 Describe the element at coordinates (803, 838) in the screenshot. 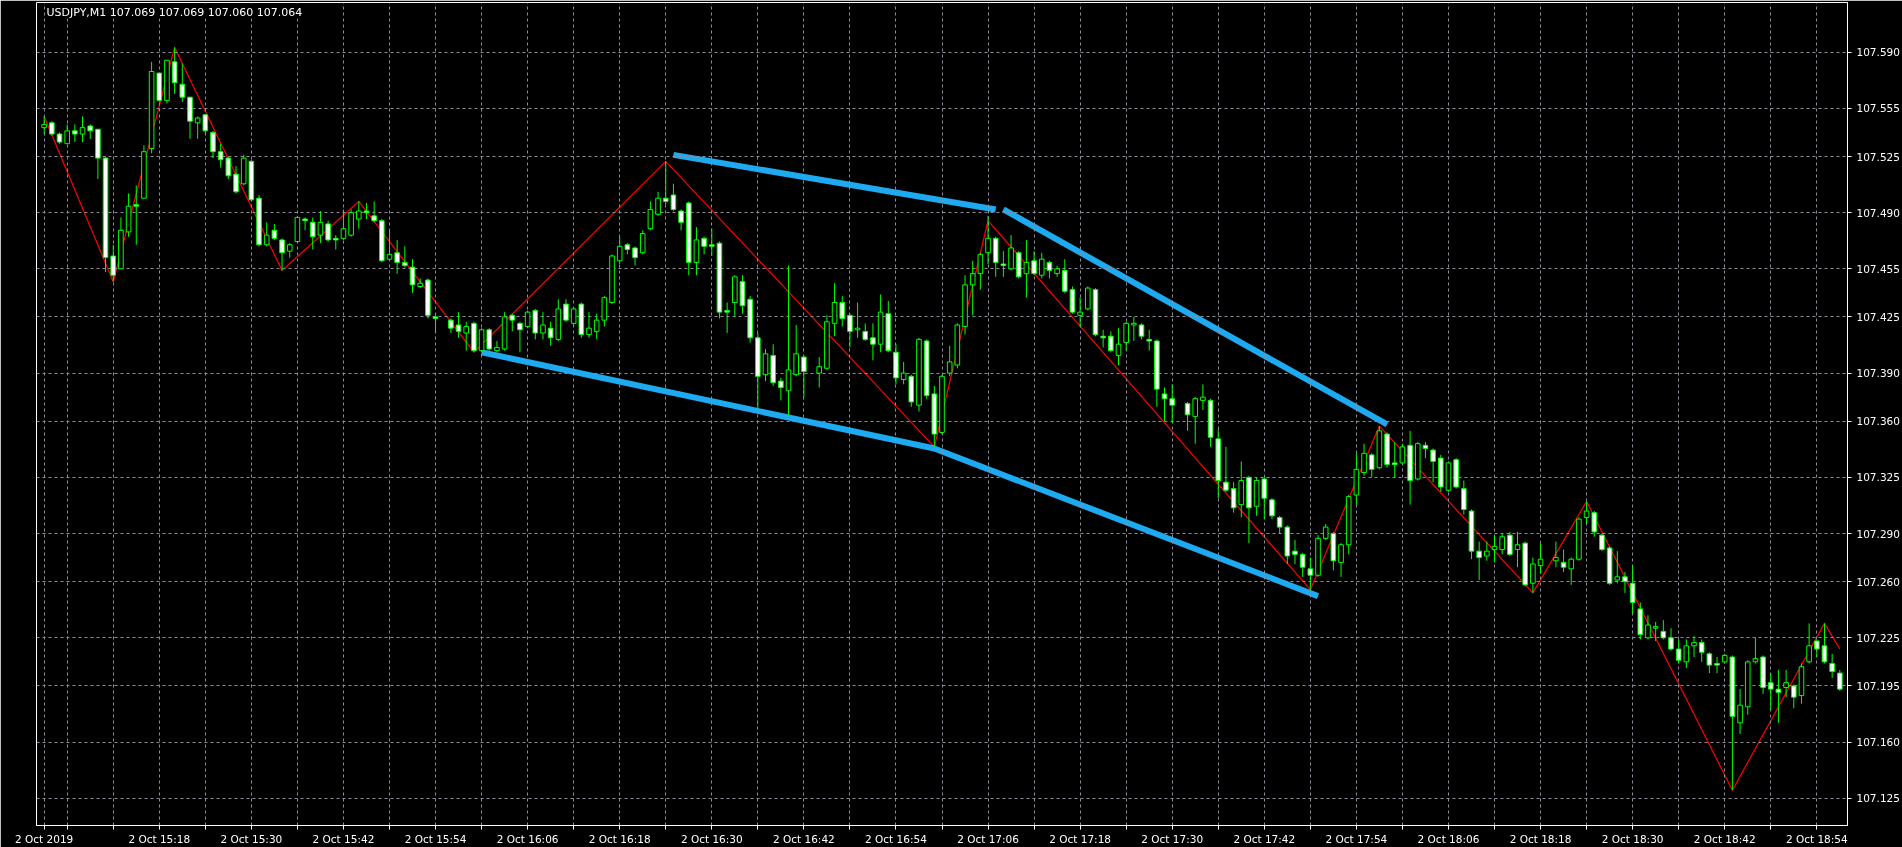

I see `x-tick-label: 2 Oct 16:42` at that location.